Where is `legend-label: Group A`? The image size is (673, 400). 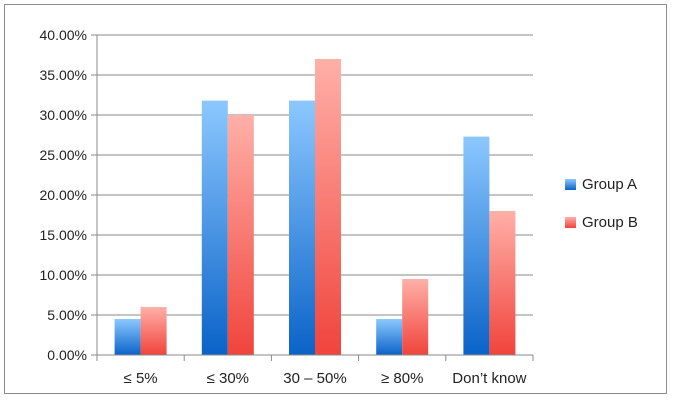 legend-label: Group A is located at coordinates (609, 184).